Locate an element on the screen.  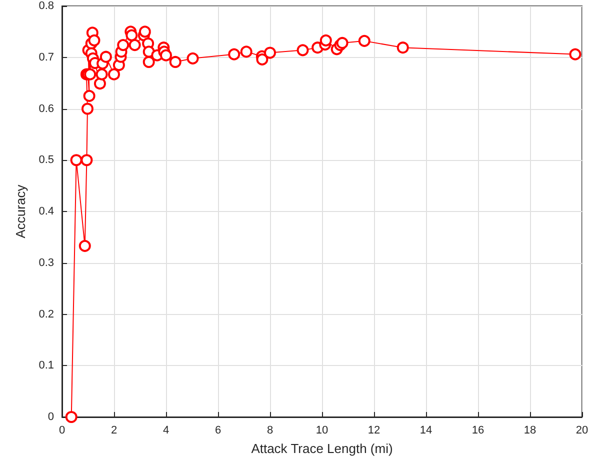
y-tick-label: 0.8 is located at coordinates (46, 6).